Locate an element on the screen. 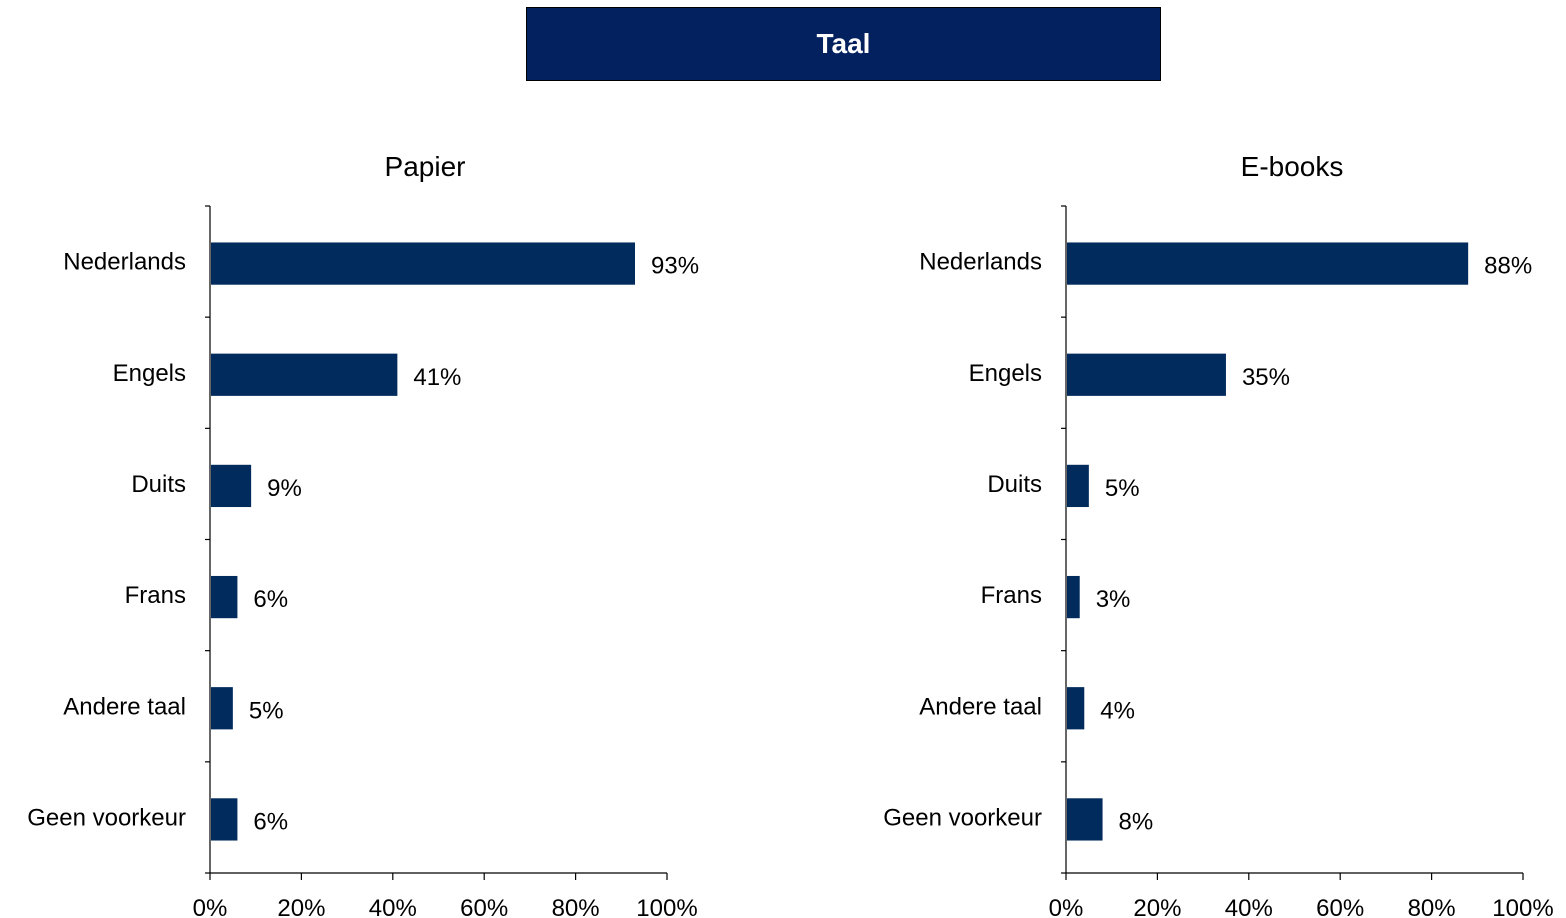 This screenshot has width=1566, height=918. chart-title: E-books is located at coordinates (1292, 166).